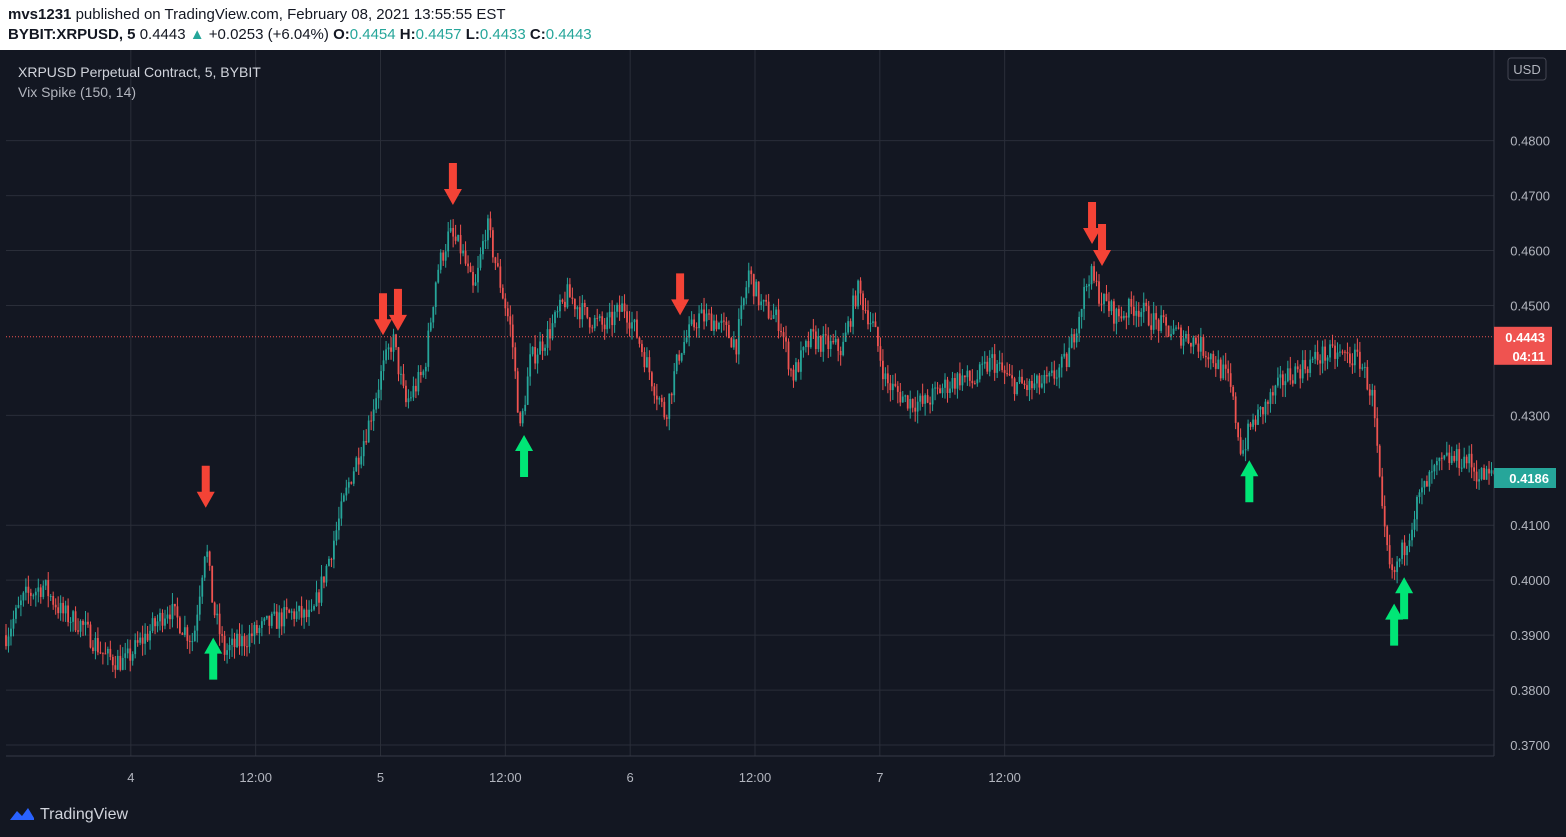  What do you see at coordinates (72, 34) in the screenshot?
I see `ticker: BYBIT:XRPUSD, 5` at bounding box center [72, 34].